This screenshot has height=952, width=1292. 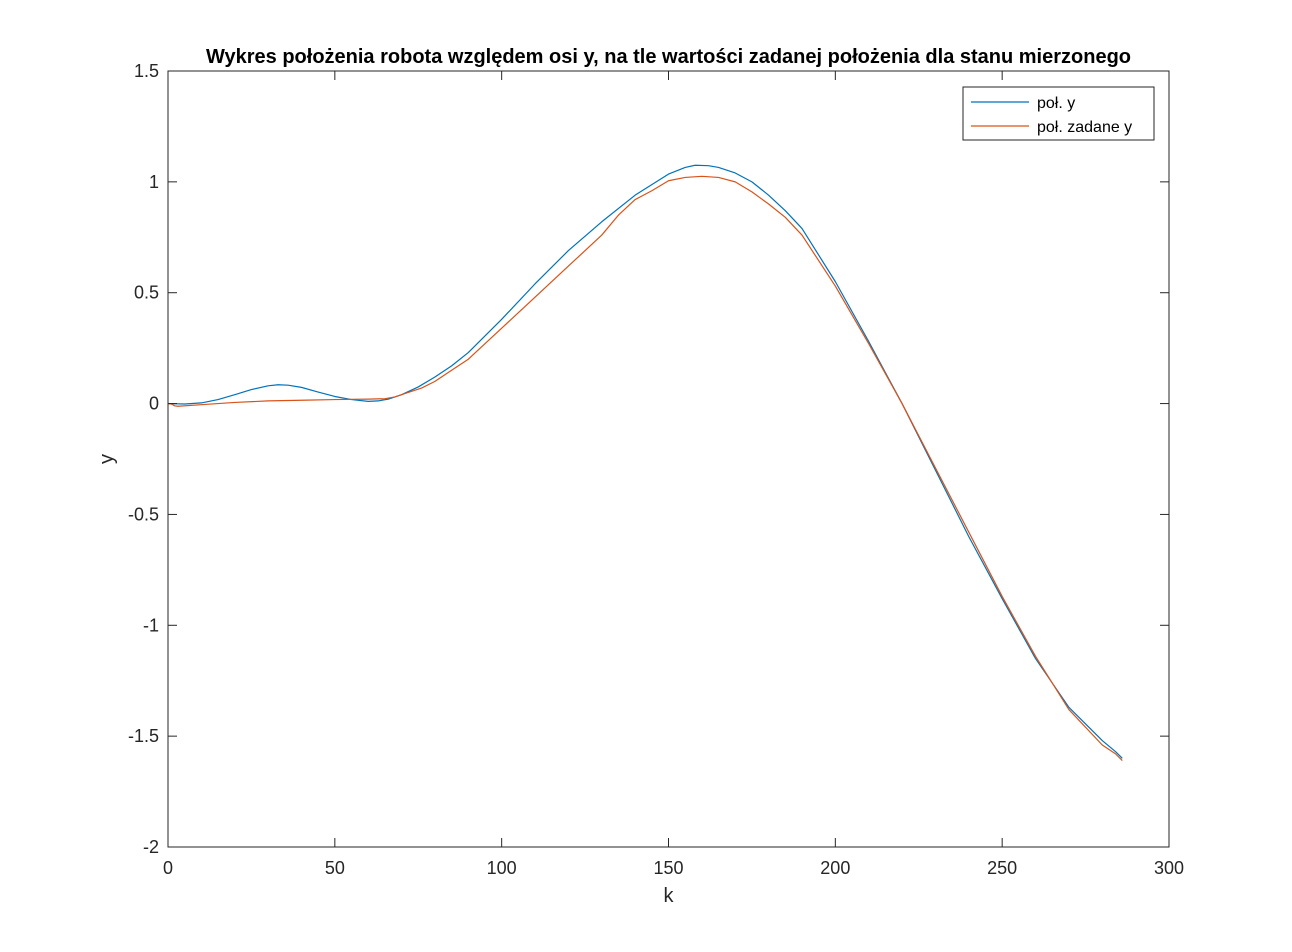 I want to click on legend-box, so click(x=1058, y=113).